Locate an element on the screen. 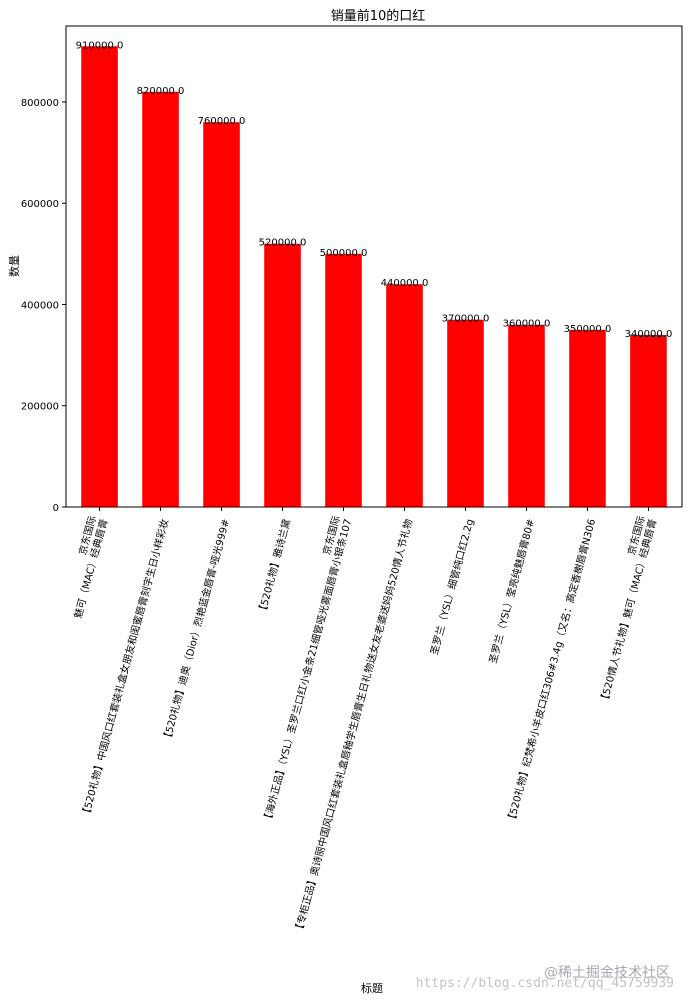  x-tick-label-6: 圣罗兰（YSL）细管纯口红2.2g is located at coordinates (451, 586).